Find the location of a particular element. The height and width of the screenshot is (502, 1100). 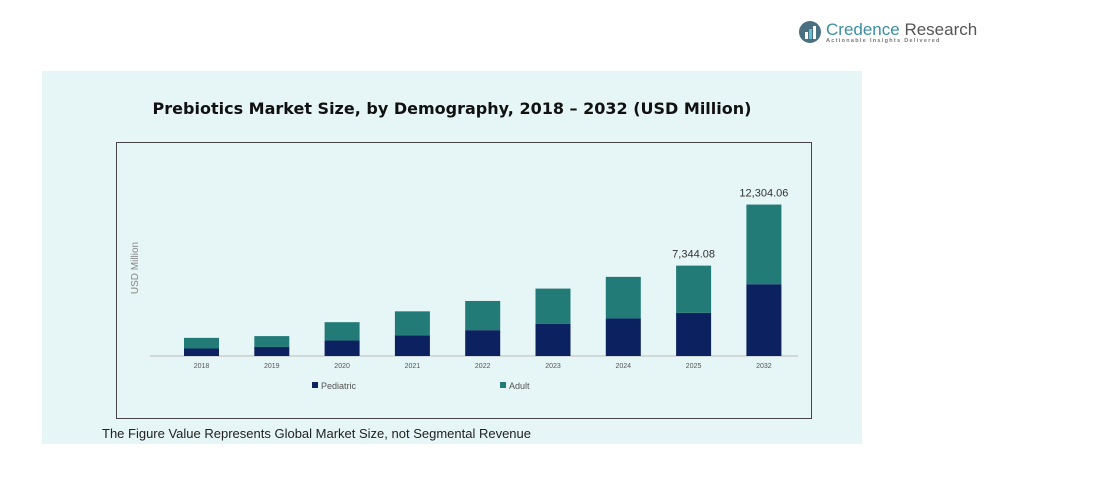

bar-adult-2032 is located at coordinates (764, 244).